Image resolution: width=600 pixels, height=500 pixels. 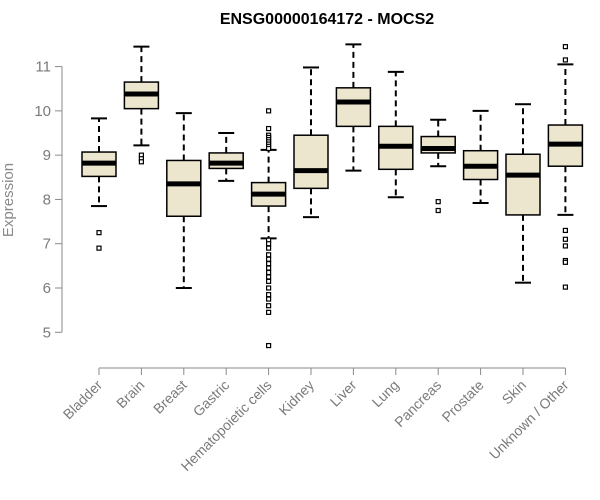 What do you see at coordinates (43, 67) in the screenshot?
I see `y-tick-label: 11` at bounding box center [43, 67].